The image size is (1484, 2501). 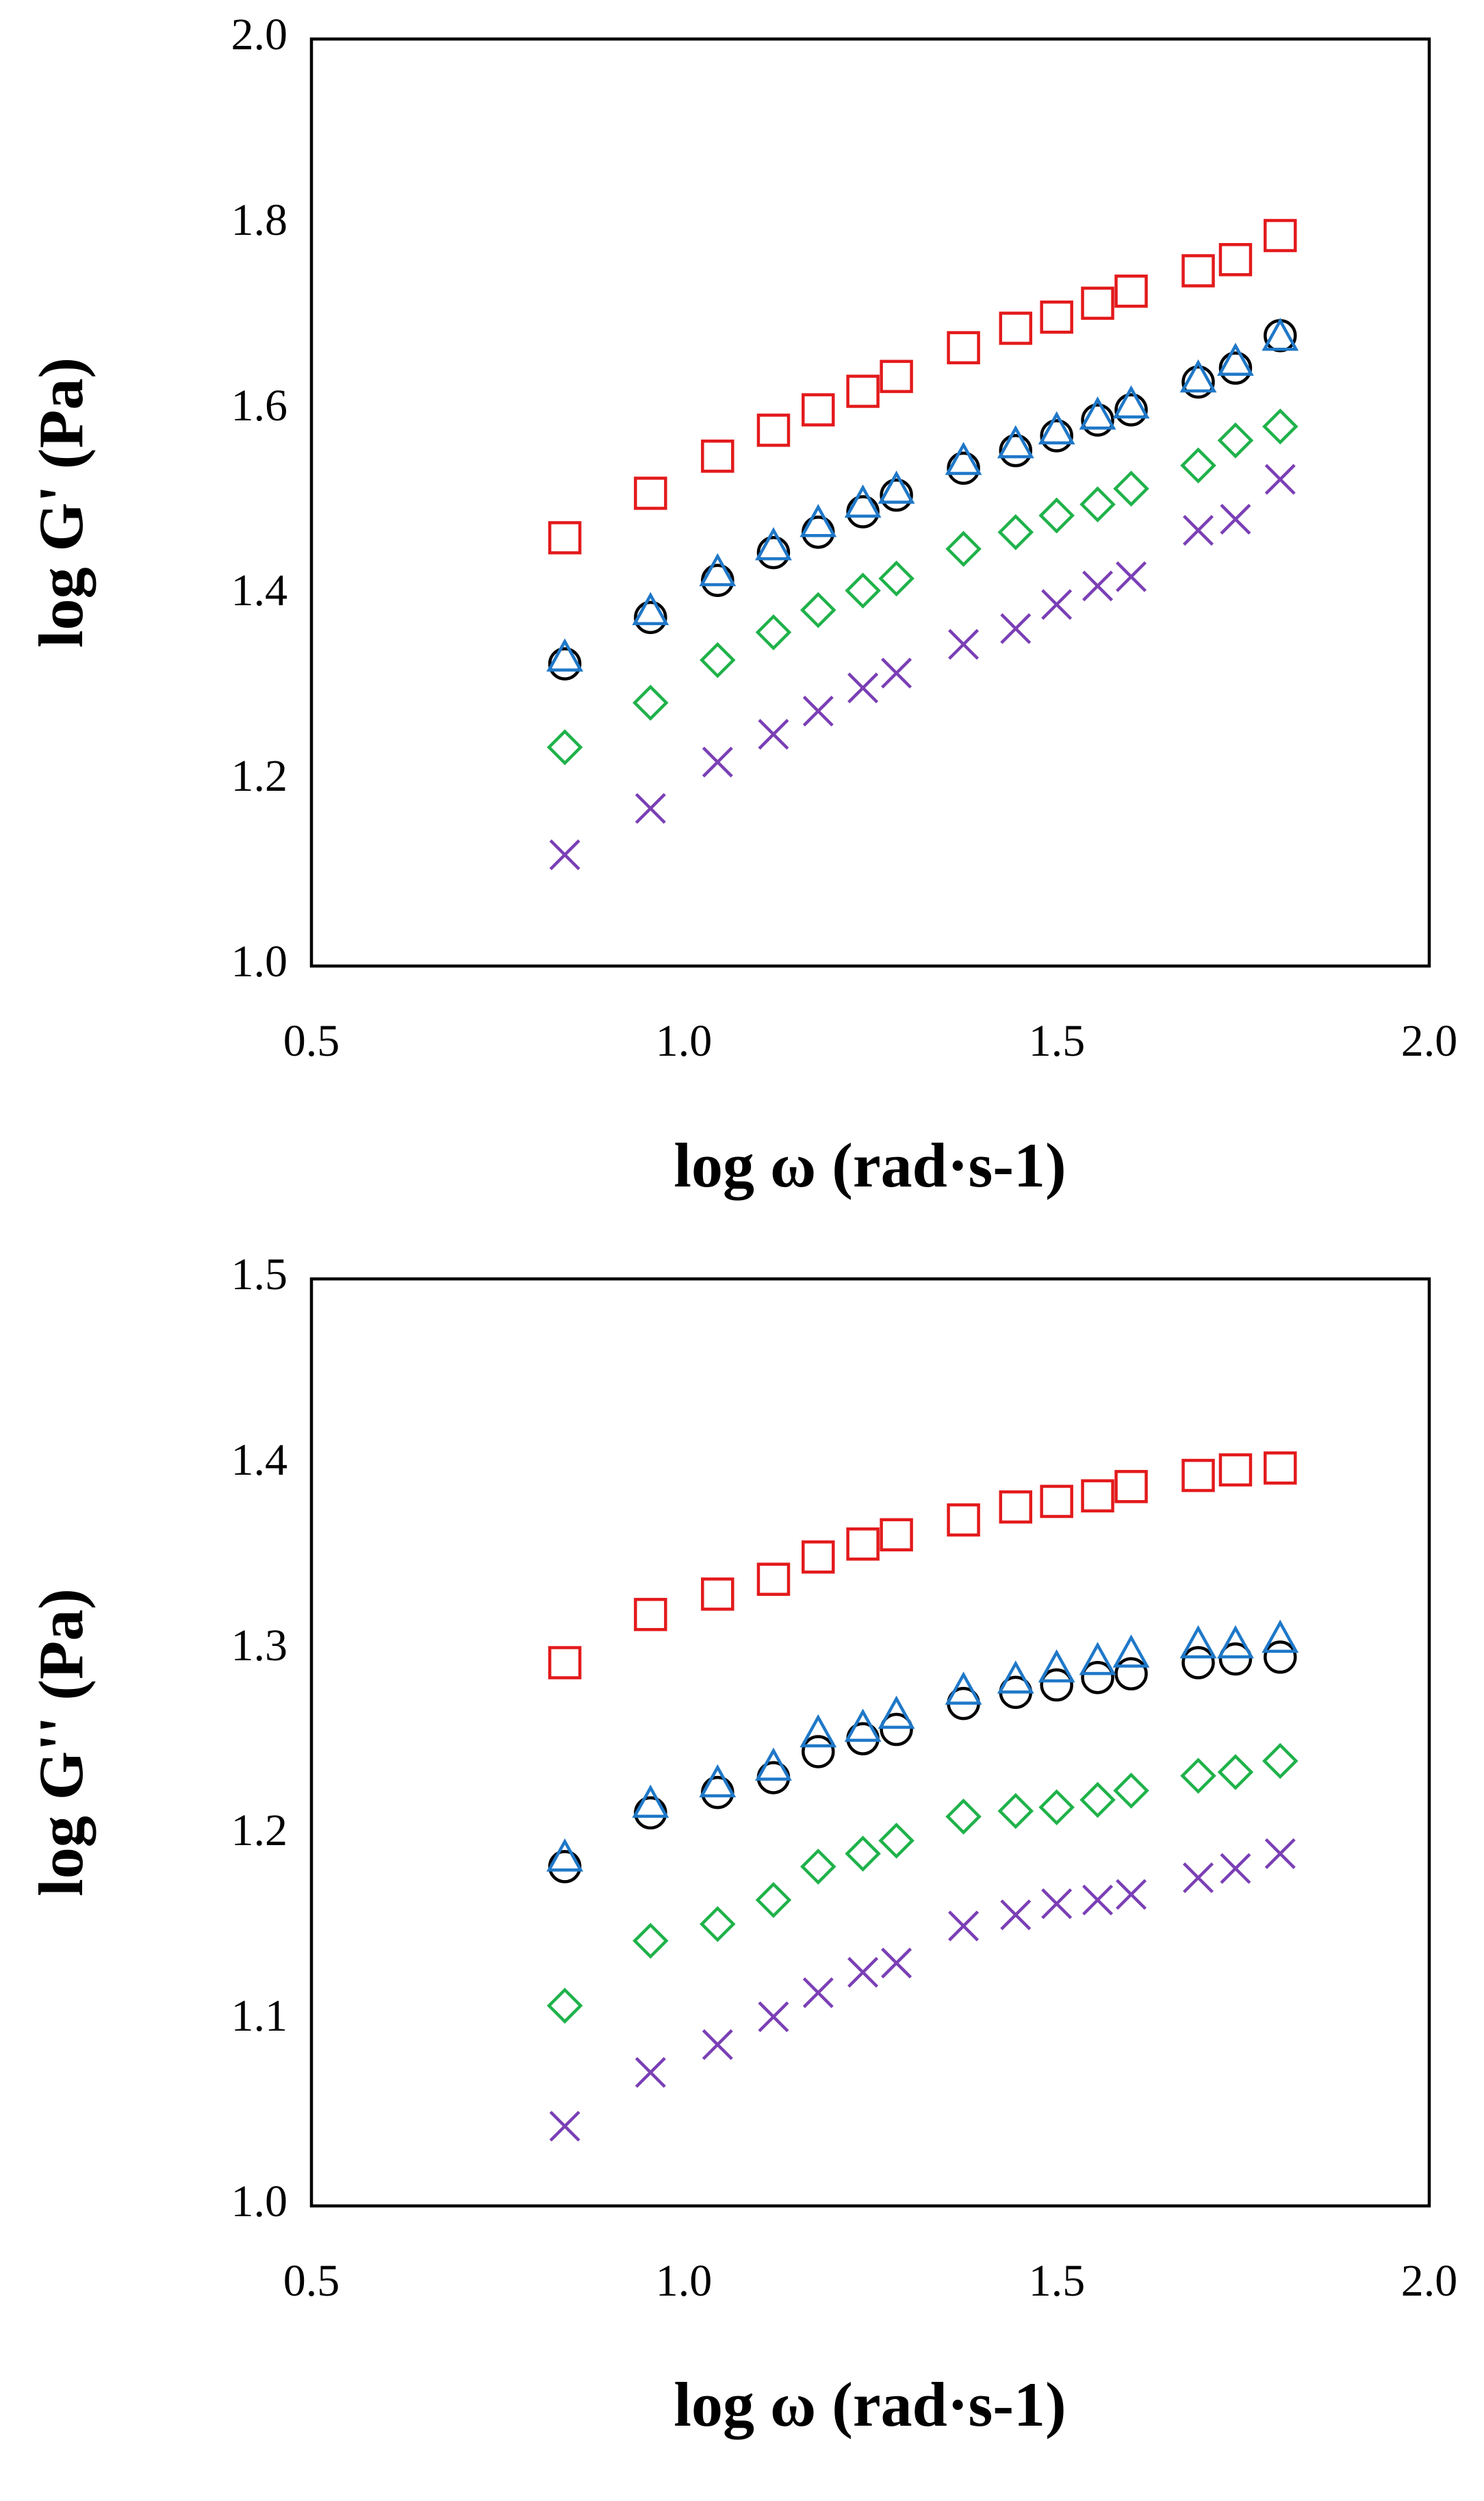 What do you see at coordinates (259, 406) in the screenshot?
I see `y-tick-label: 1.6` at bounding box center [259, 406].